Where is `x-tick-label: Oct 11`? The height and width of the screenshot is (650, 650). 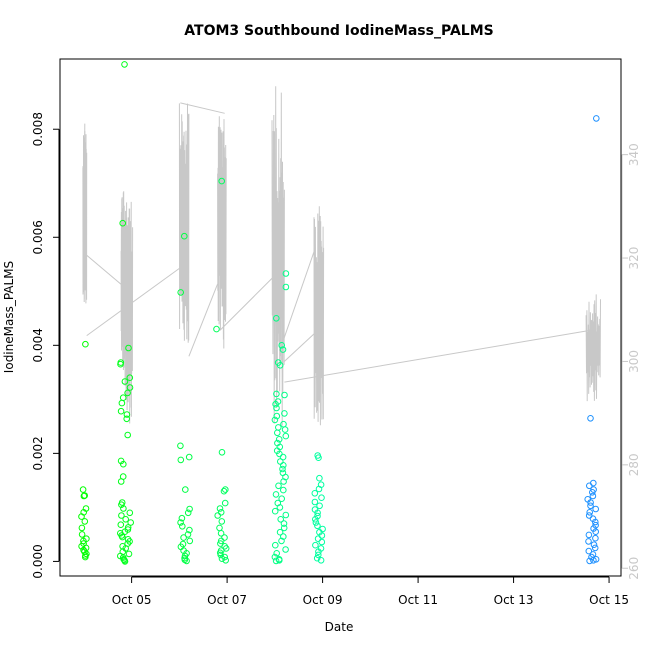 x-tick-label: Oct 11 is located at coordinates (418, 600).